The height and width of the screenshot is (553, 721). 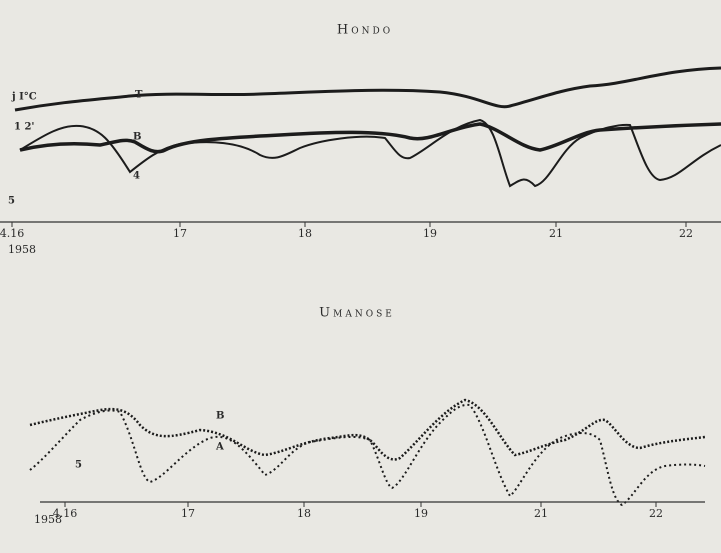 What do you see at coordinates (357, 313) in the screenshot?
I see `panel-title: Umanose` at bounding box center [357, 313].